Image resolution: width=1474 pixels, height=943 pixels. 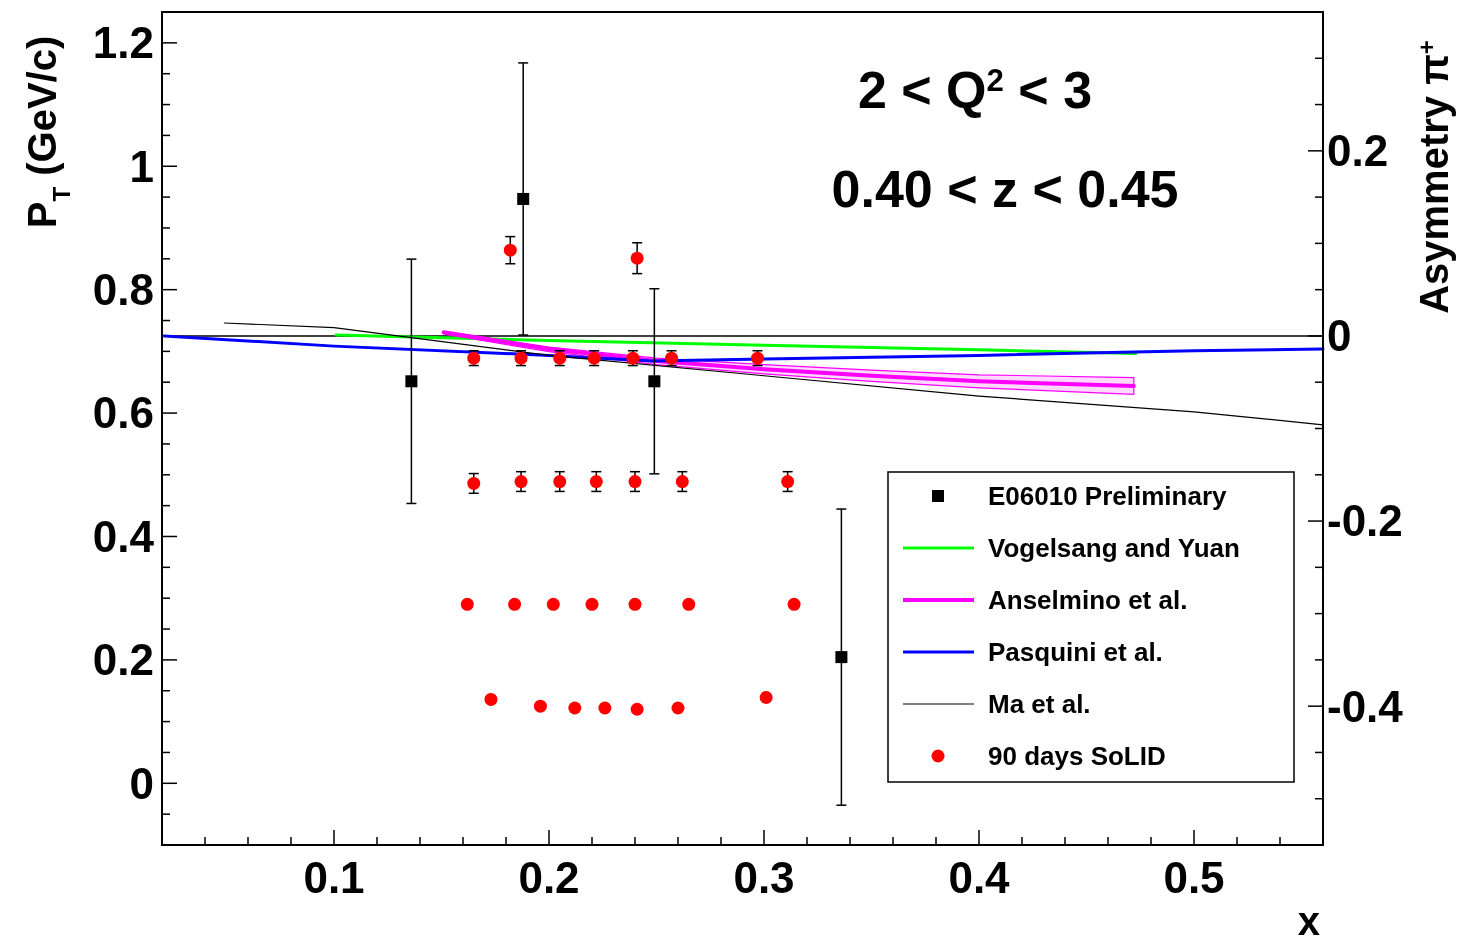 What do you see at coordinates (123, 660) in the screenshot?
I see `y-tick-label: 0.2` at bounding box center [123, 660].